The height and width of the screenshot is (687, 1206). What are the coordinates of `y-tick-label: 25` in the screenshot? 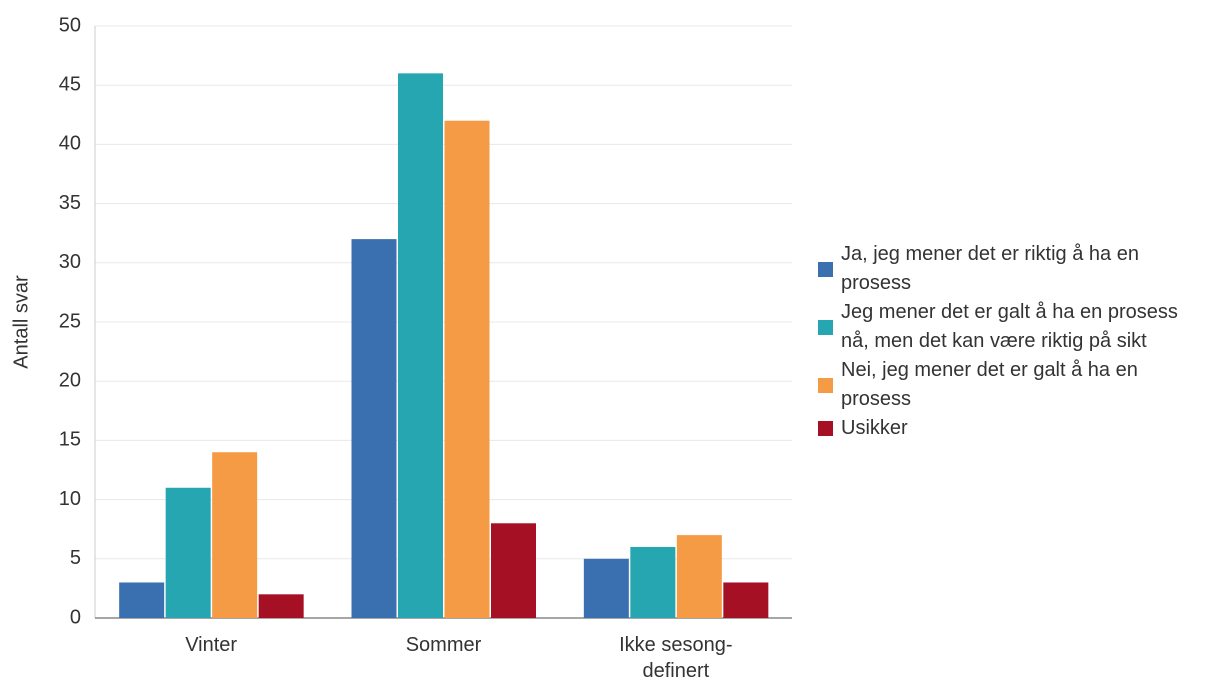 It's located at (70, 321).